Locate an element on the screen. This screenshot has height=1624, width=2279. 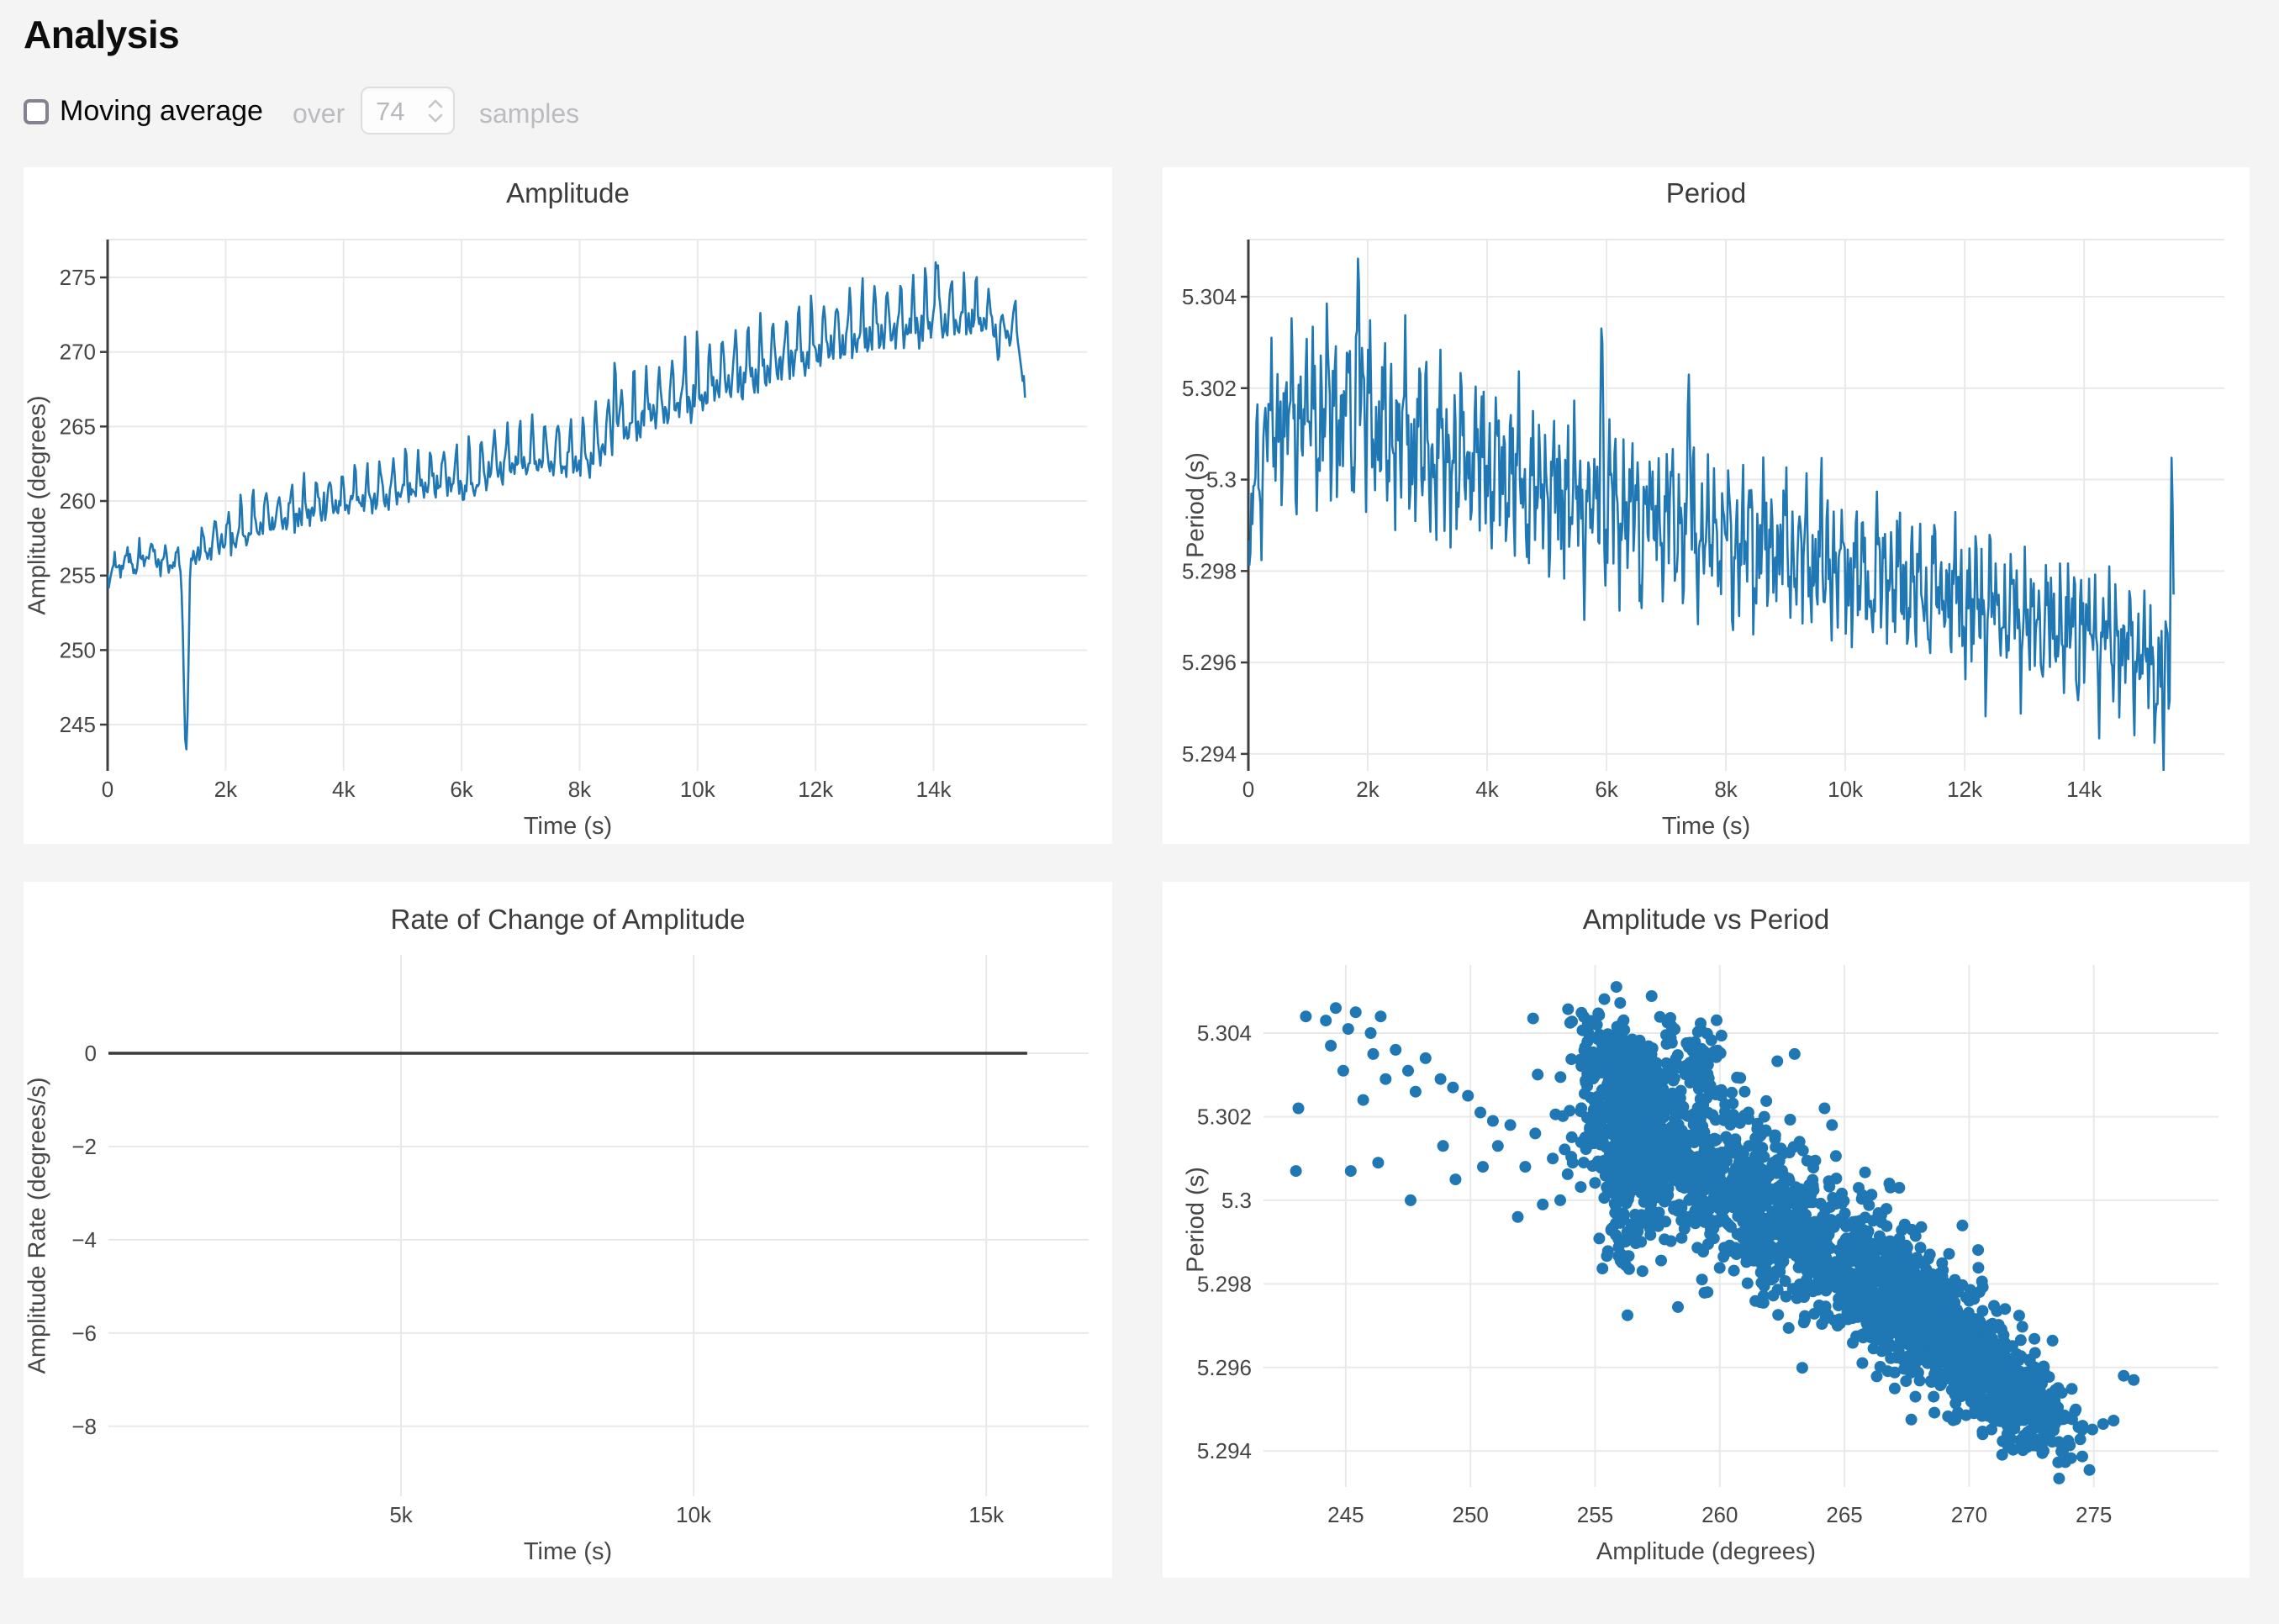
x-tick-label: 250 is located at coordinates (1470, 1514).